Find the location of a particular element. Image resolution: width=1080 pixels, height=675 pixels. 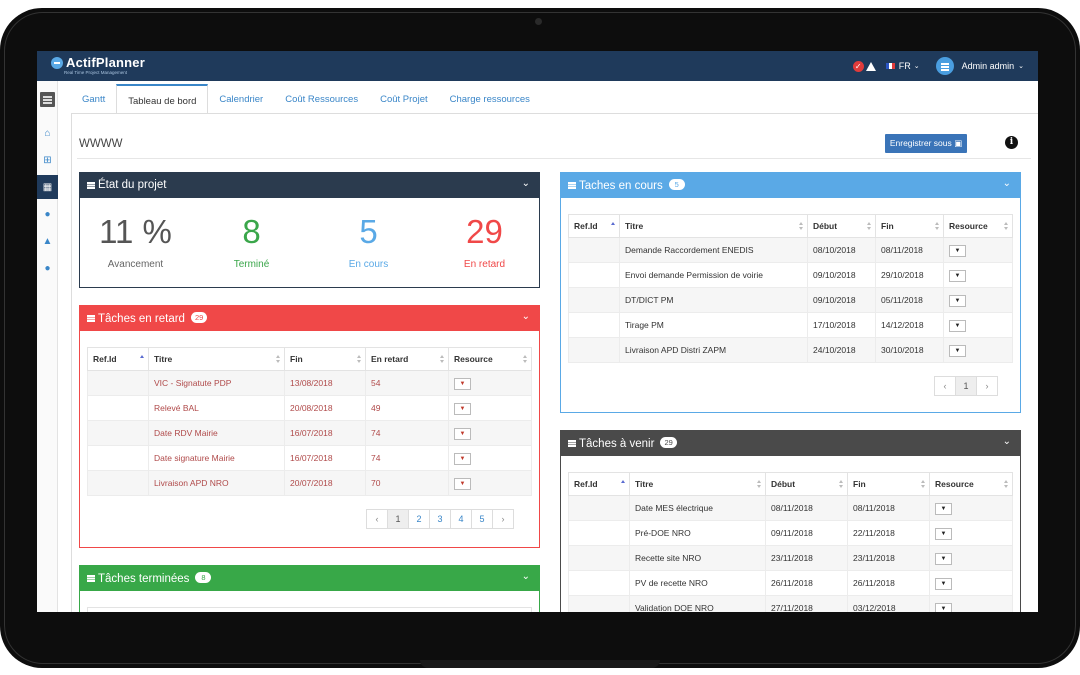

home-icon: ⌂ is located at coordinates (47, 133).